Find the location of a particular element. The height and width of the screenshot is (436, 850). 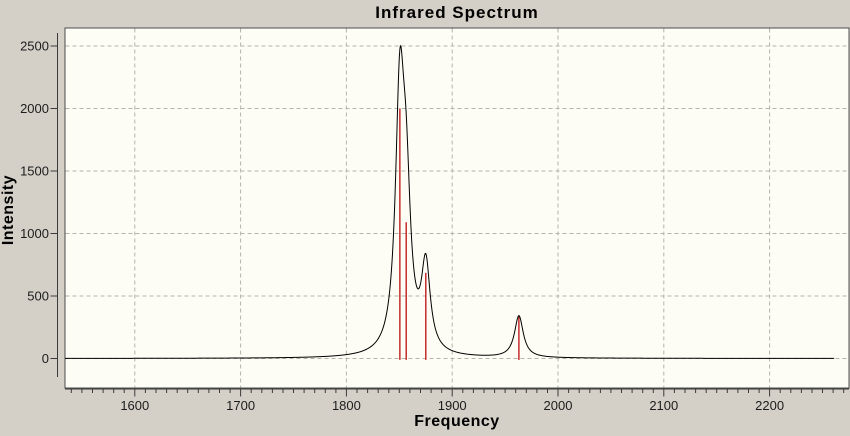

y-tick-label: 2000 is located at coordinates (34, 108).